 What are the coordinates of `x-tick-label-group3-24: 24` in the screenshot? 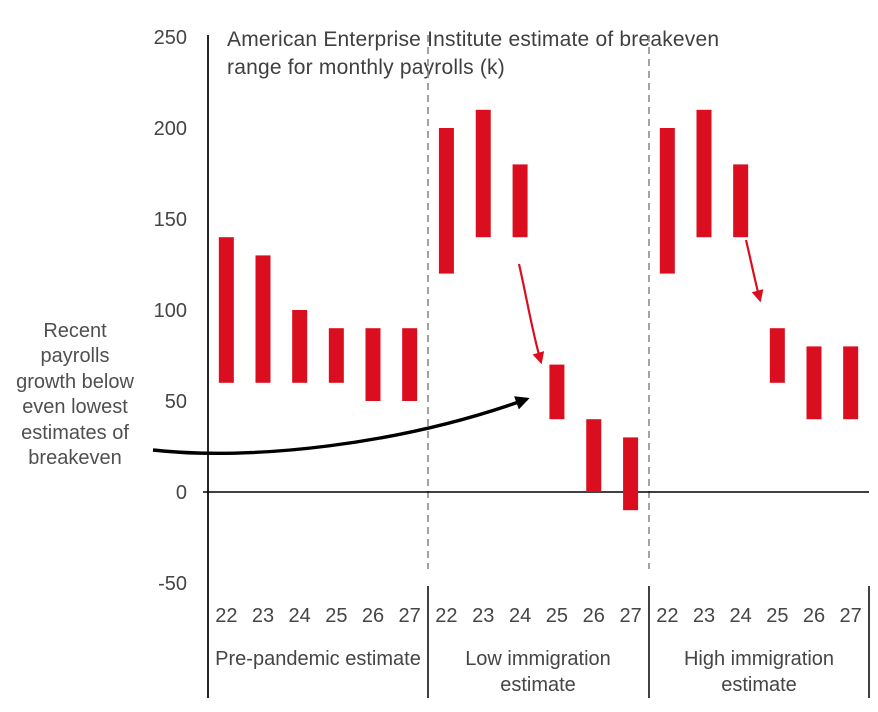 It's located at (741, 616).